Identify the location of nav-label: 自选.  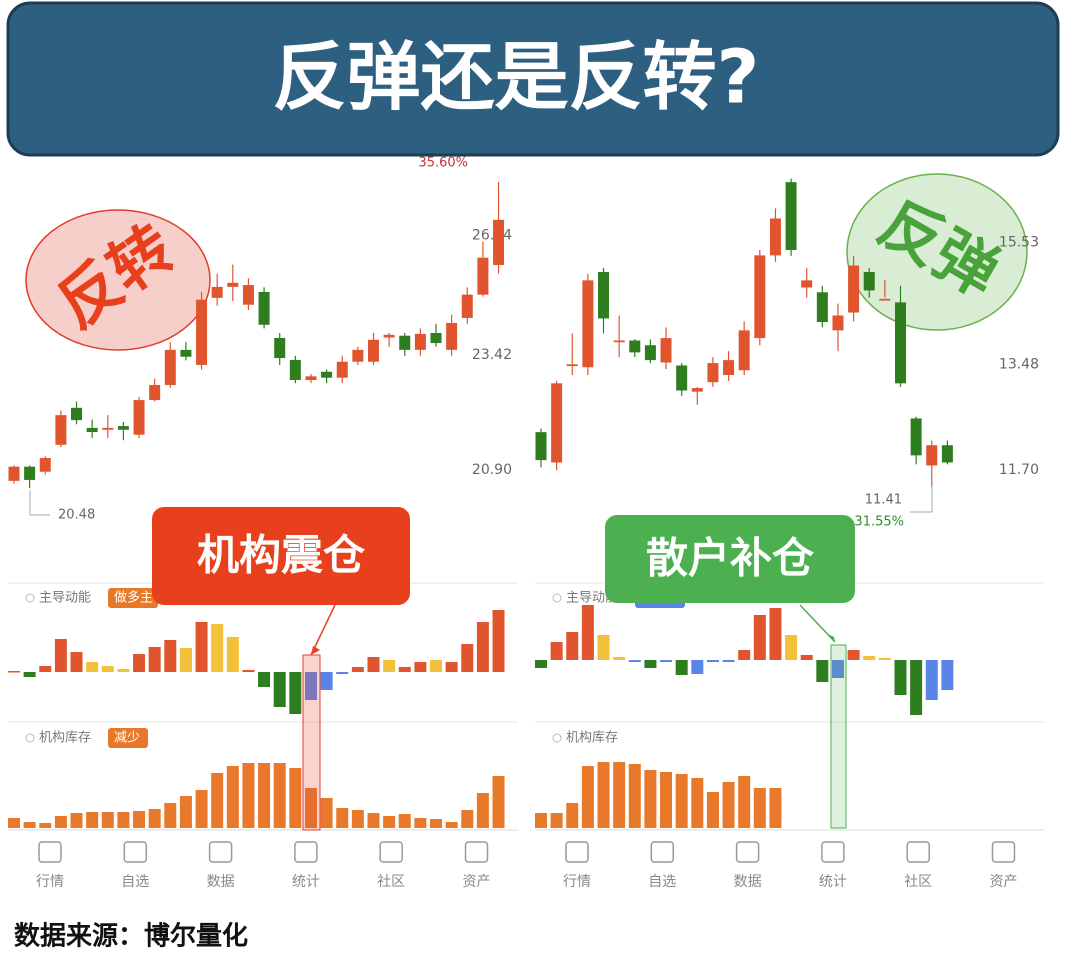
(135, 882).